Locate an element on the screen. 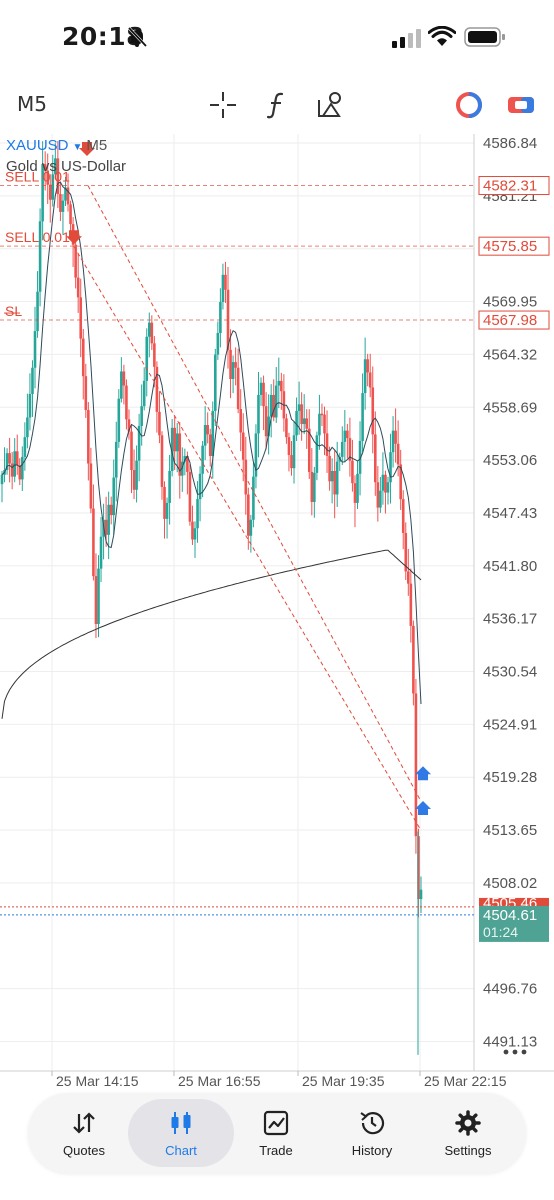 This screenshot has height=1200, width=554. chart-color-icon is located at coordinates (469, 105).